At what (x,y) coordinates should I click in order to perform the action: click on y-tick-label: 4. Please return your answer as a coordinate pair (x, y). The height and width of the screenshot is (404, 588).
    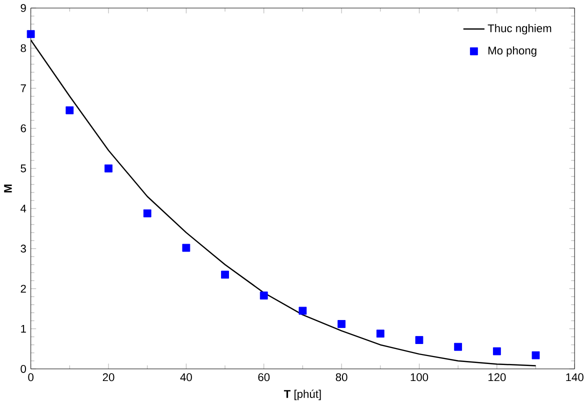
    Looking at the image, I should click on (23, 208).